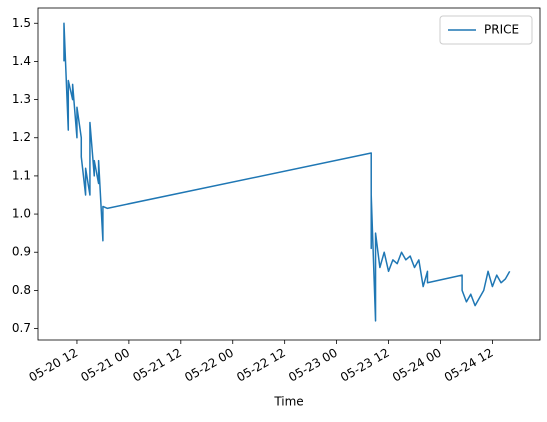  Describe the element at coordinates (469, 365) in the screenshot. I see `x-tick-label: 05-24 12` at that location.